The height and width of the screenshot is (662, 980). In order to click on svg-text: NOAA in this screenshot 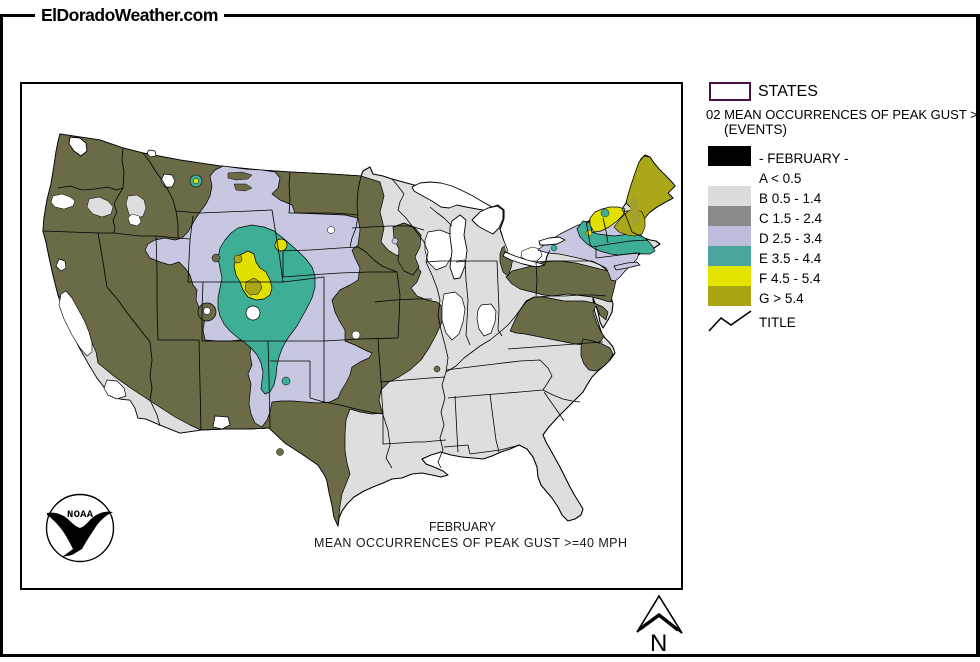, I will do `click(80, 515)`.